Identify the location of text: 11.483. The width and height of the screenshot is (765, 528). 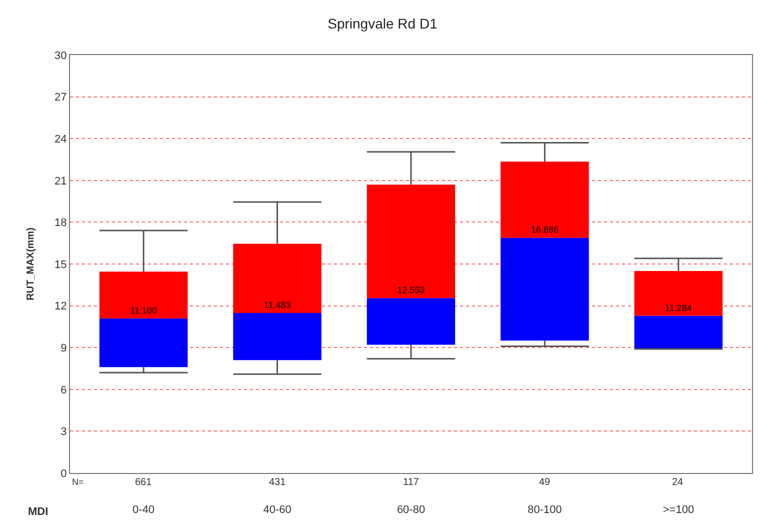
(277, 305).